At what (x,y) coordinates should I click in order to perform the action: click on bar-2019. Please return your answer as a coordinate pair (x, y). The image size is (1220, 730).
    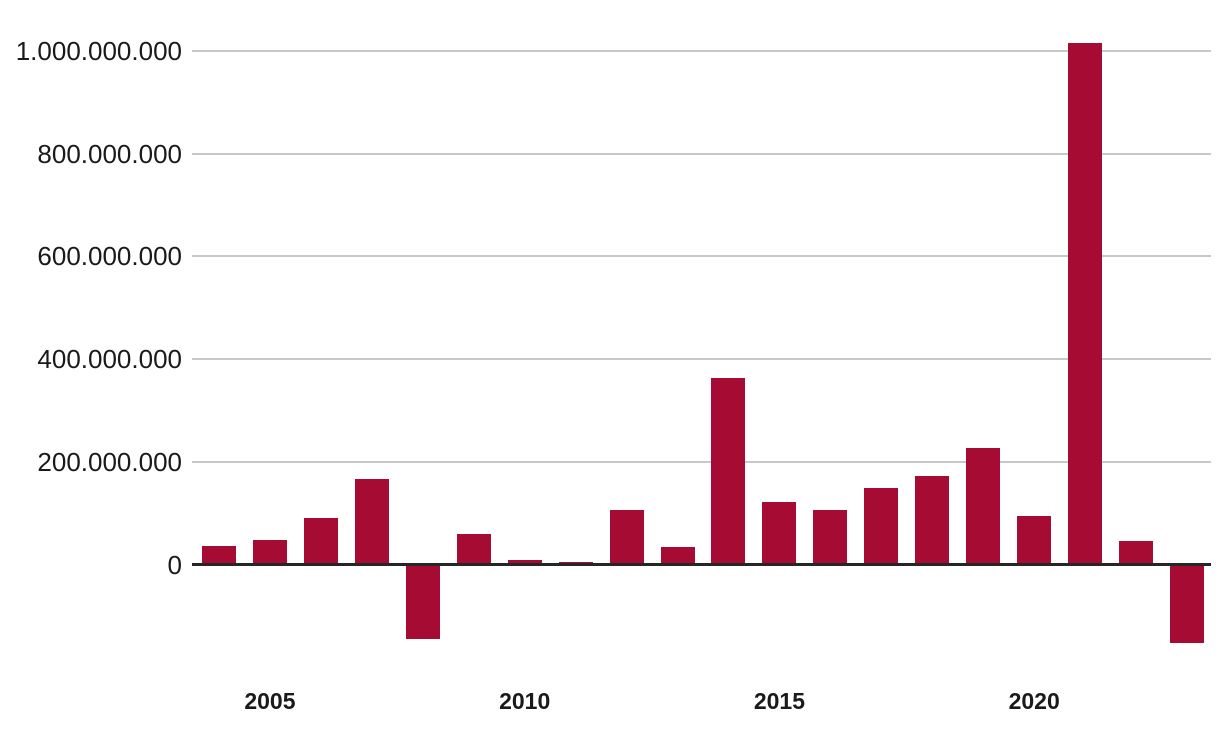
    Looking at the image, I should click on (983, 506).